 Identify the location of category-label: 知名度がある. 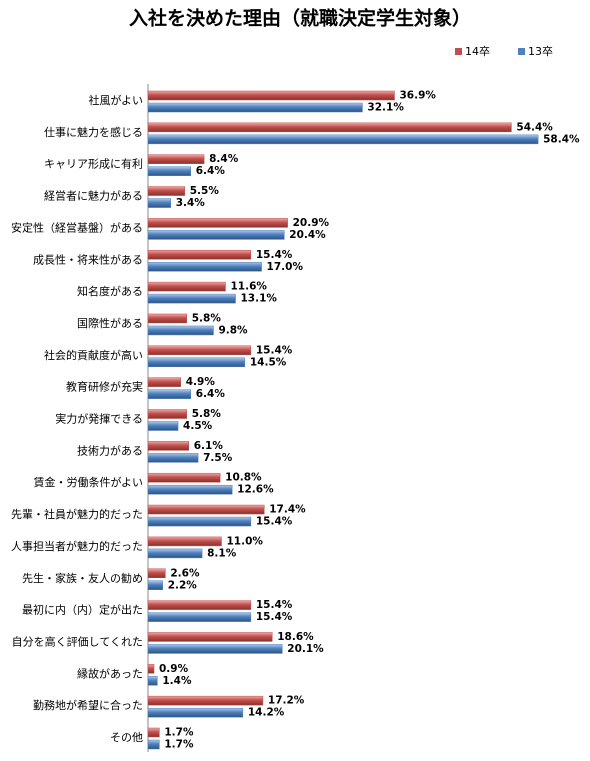
(110, 291).